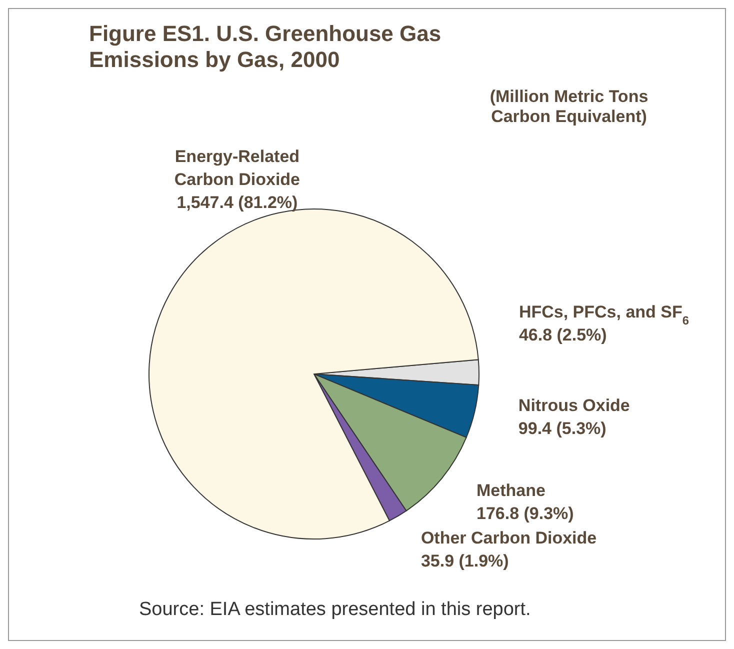  Describe the element at coordinates (237, 202) in the screenshot. I see `data-label: 1,547.4 (81.2%)` at that location.